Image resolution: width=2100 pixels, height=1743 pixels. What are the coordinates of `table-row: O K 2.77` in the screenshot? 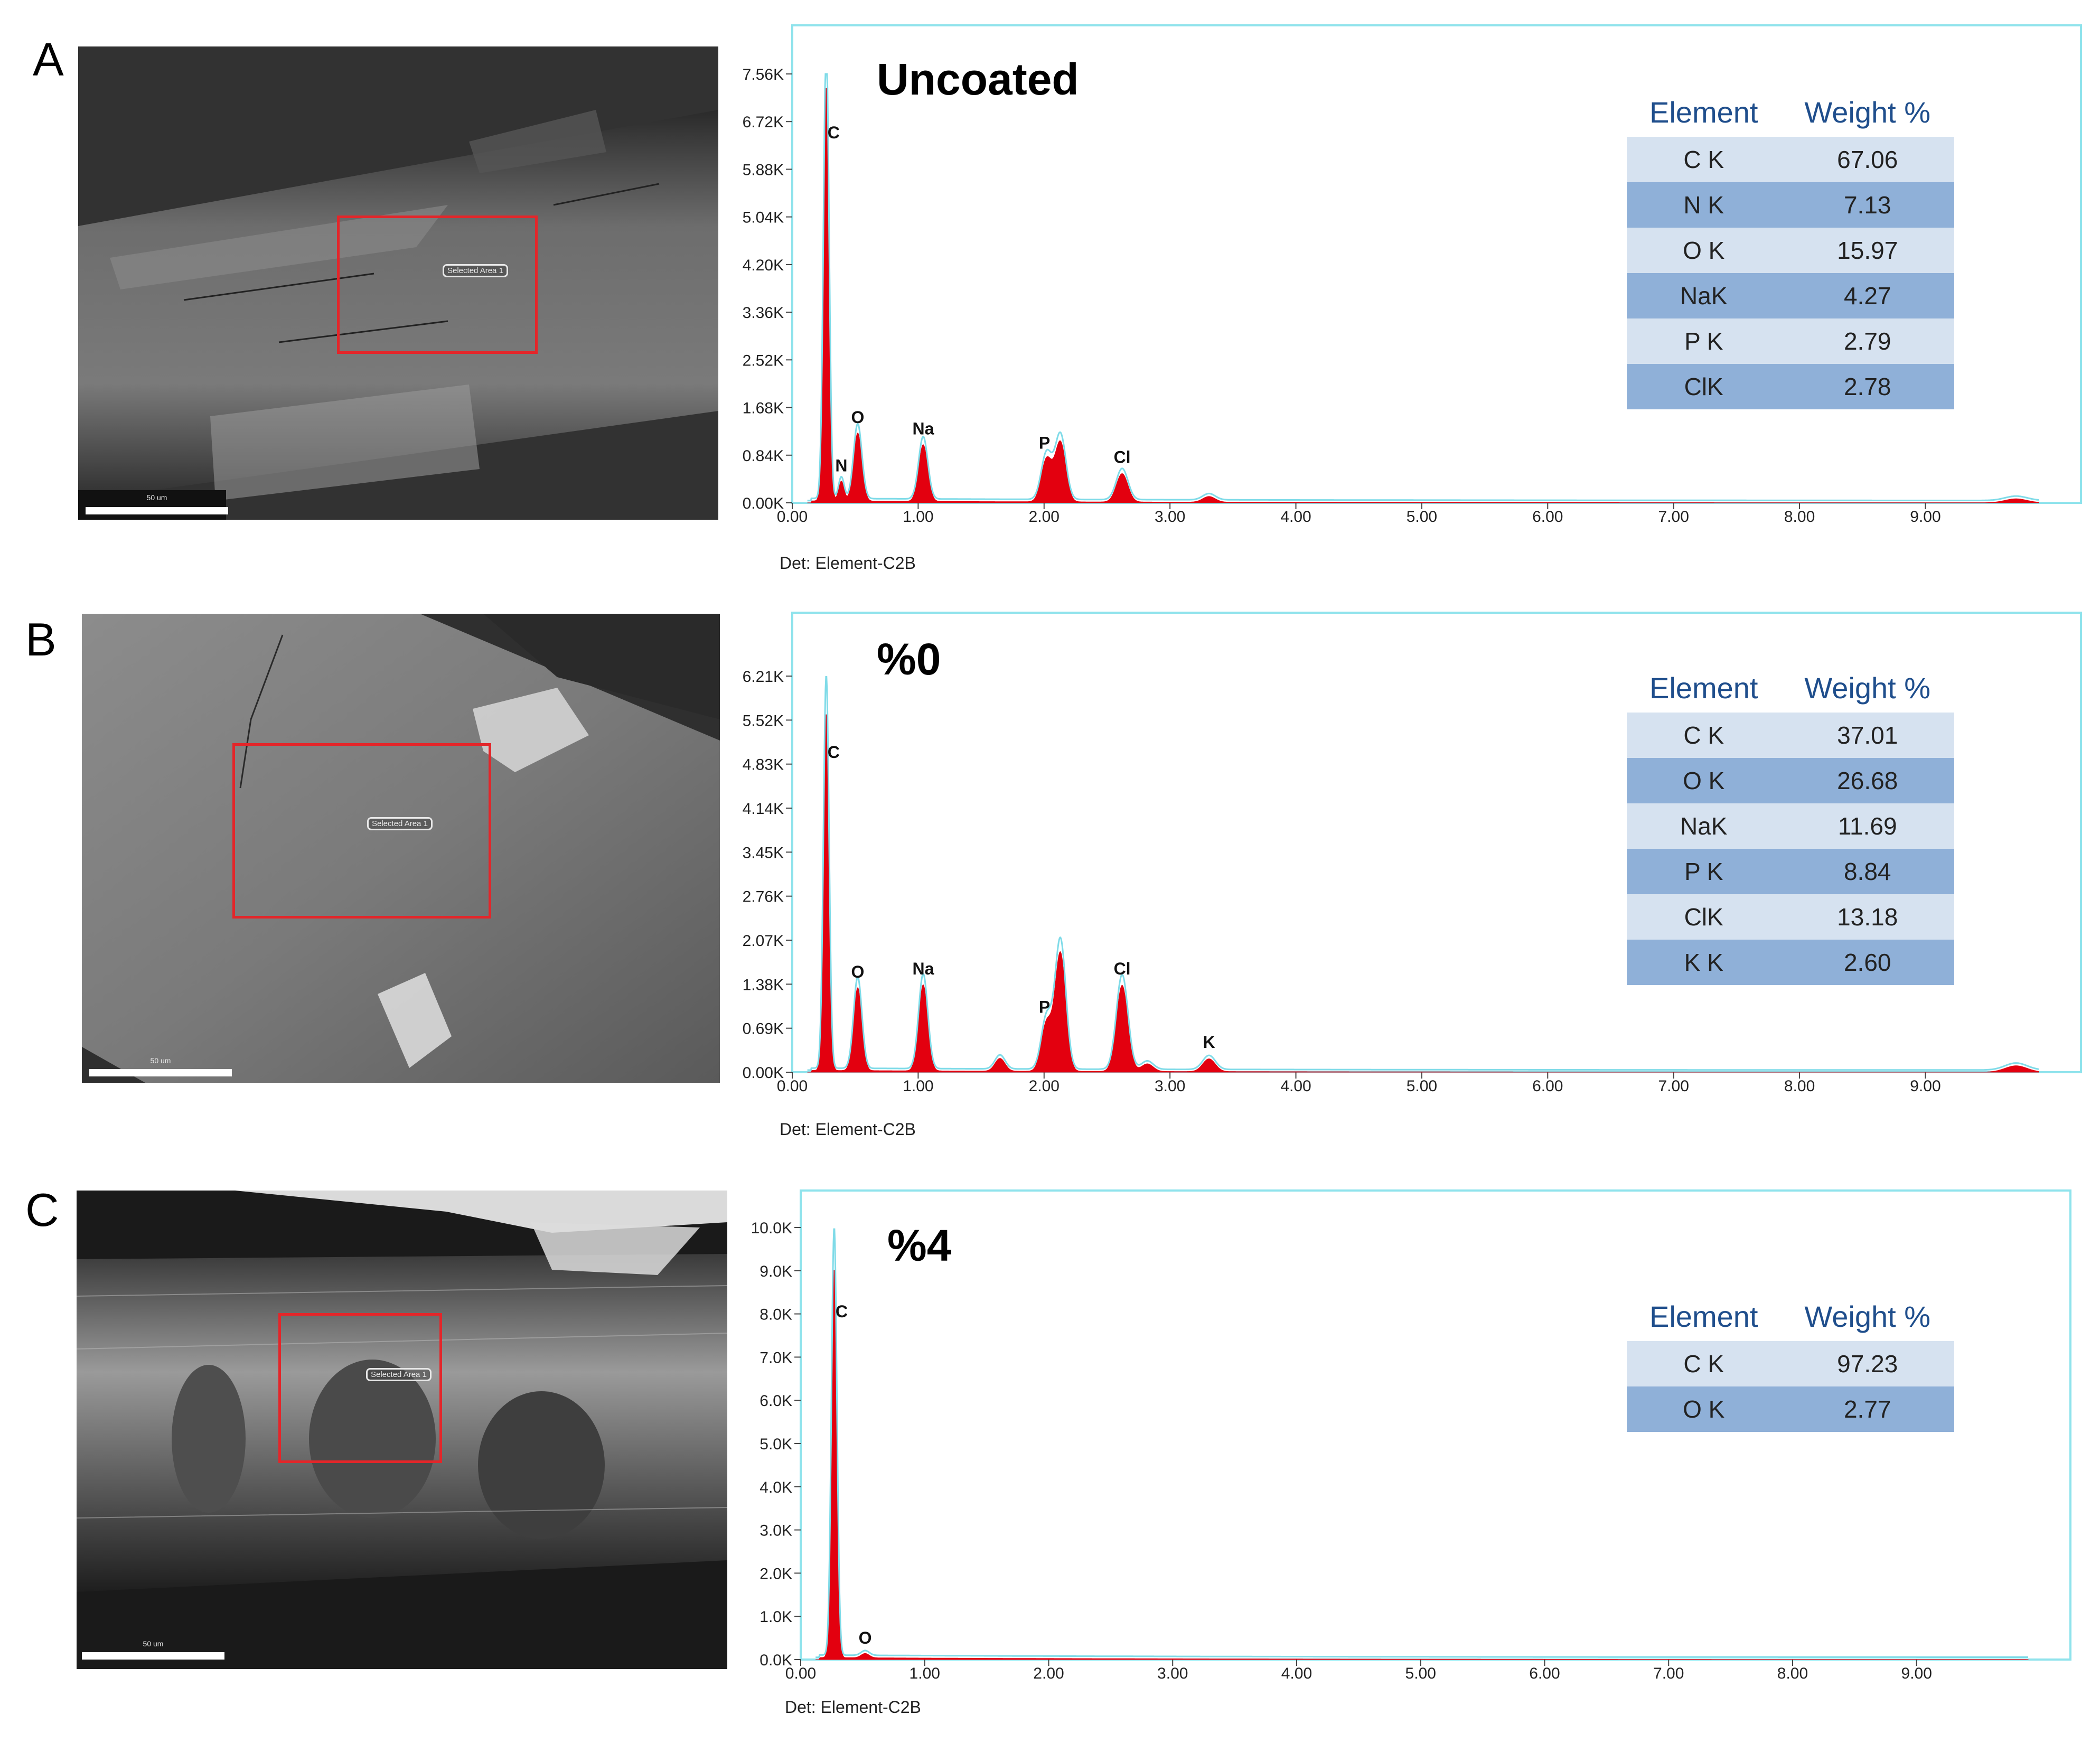 It's located at (1790, 1409).